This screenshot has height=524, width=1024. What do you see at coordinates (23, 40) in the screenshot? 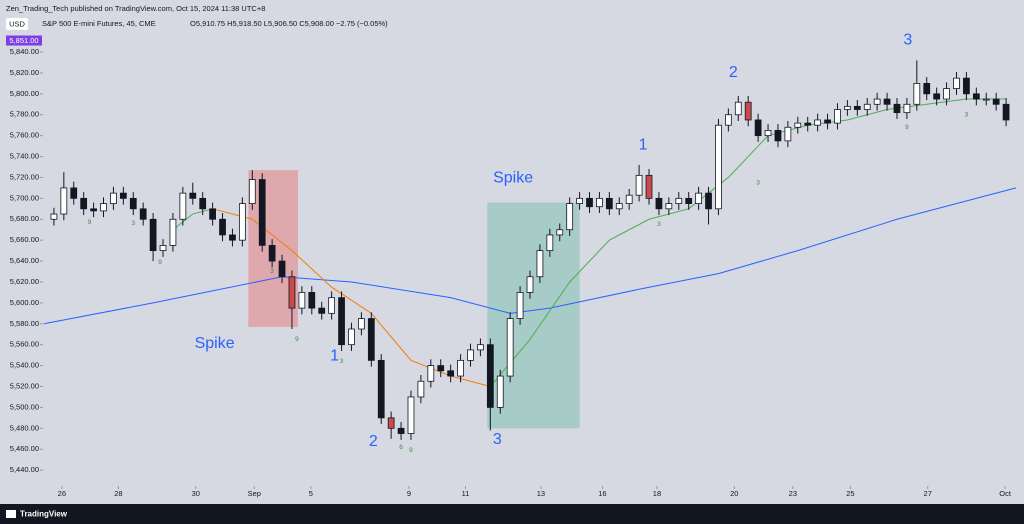
I see `price-label: 5,851.00` at bounding box center [23, 40].